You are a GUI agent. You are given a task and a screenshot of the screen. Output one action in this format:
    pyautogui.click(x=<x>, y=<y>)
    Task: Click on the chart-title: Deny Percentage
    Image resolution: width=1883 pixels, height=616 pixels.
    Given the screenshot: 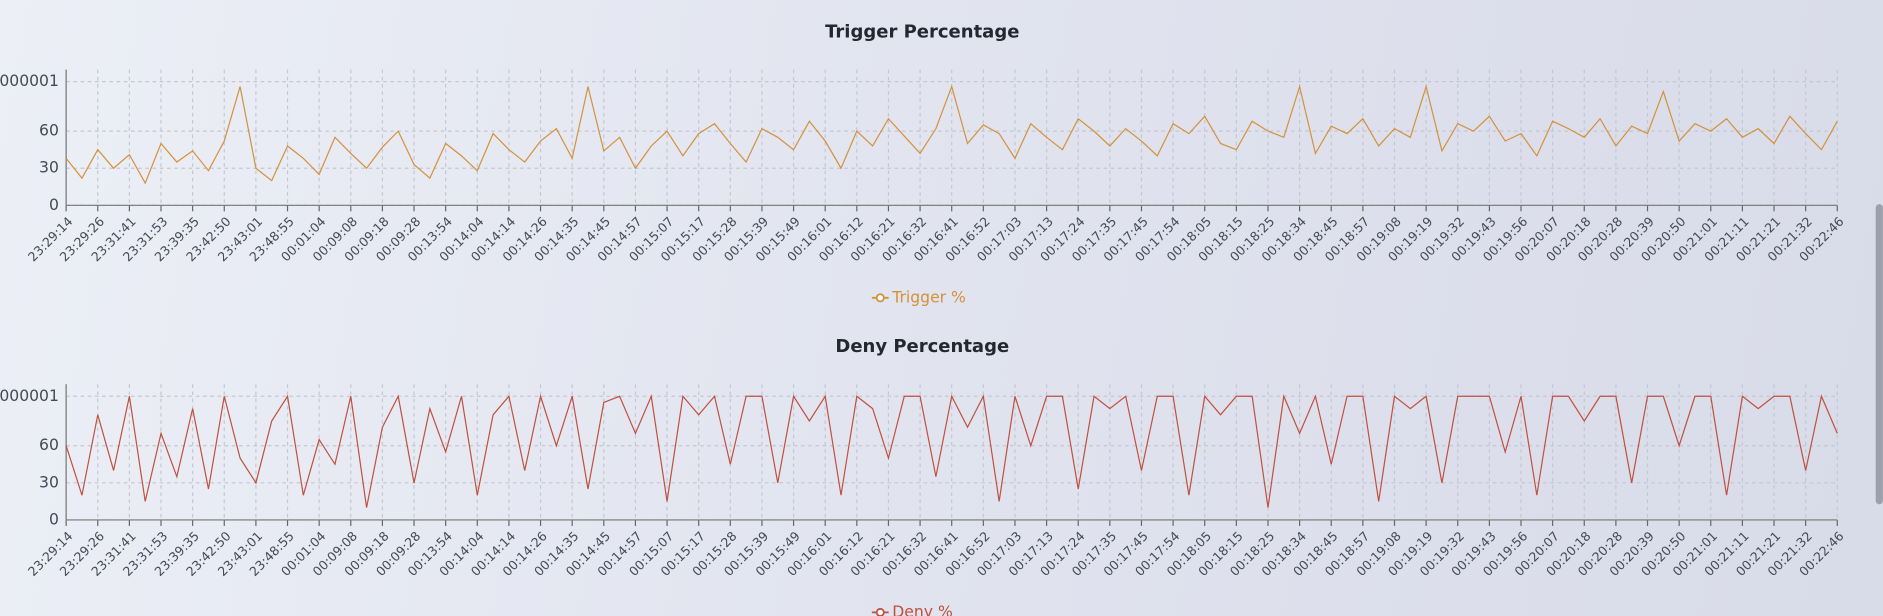 What is the action you would take?
    pyautogui.click(x=922, y=346)
    